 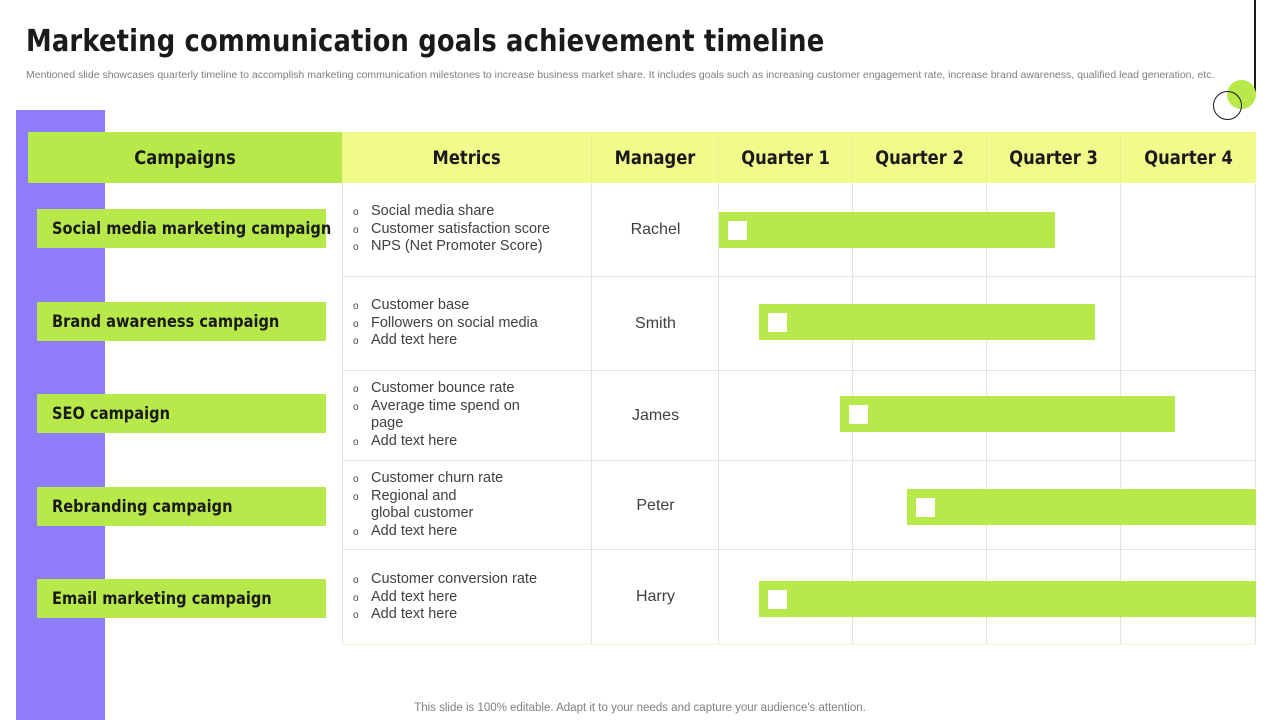 What do you see at coordinates (655, 323) in the screenshot?
I see `manager-name: Smith` at bounding box center [655, 323].